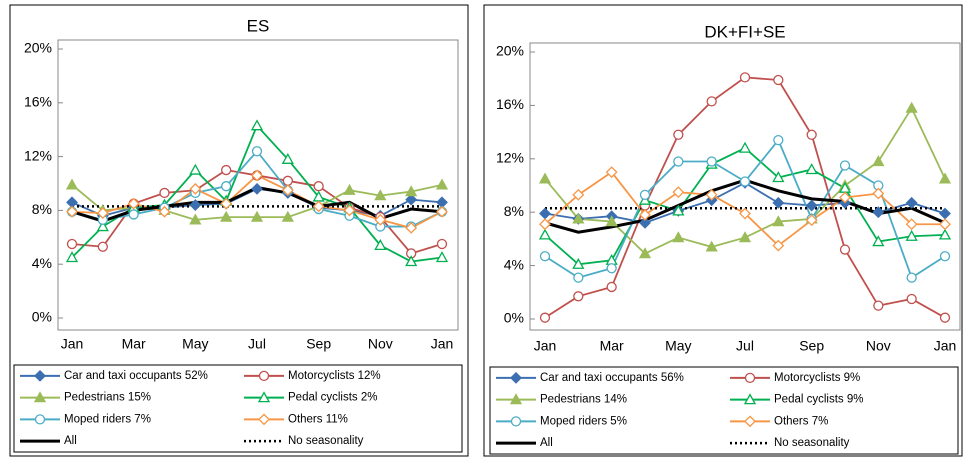 The width and height of the screenshot is (972, 461). Describe the element at coordinates (546, 443) in the screenshot. I see `legend-label: All` at that location.